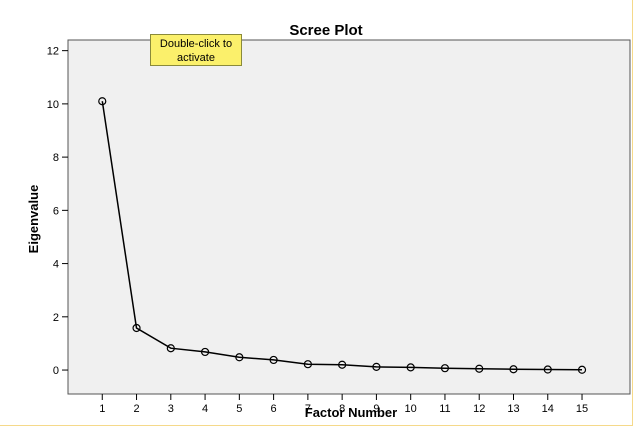  Describe the element at coordinates (325, 30) in the screenshot. I see `chart-title: Scree Plot` at that location.